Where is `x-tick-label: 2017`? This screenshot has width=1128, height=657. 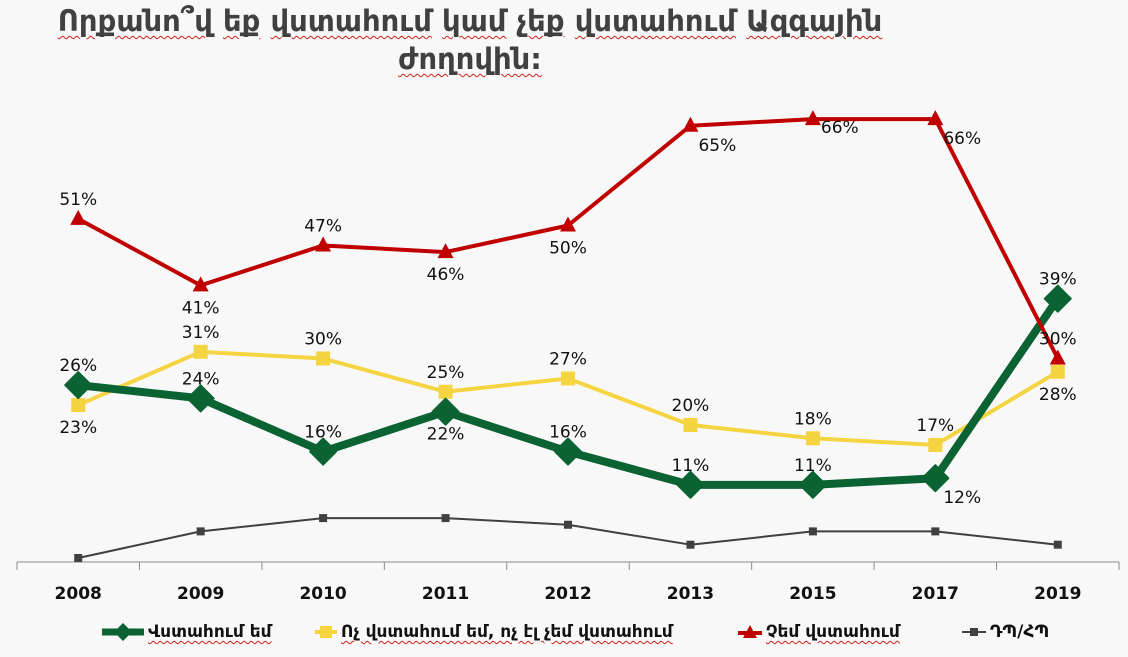 x-tick-label: 2017 is located at coordinates (935, 594).